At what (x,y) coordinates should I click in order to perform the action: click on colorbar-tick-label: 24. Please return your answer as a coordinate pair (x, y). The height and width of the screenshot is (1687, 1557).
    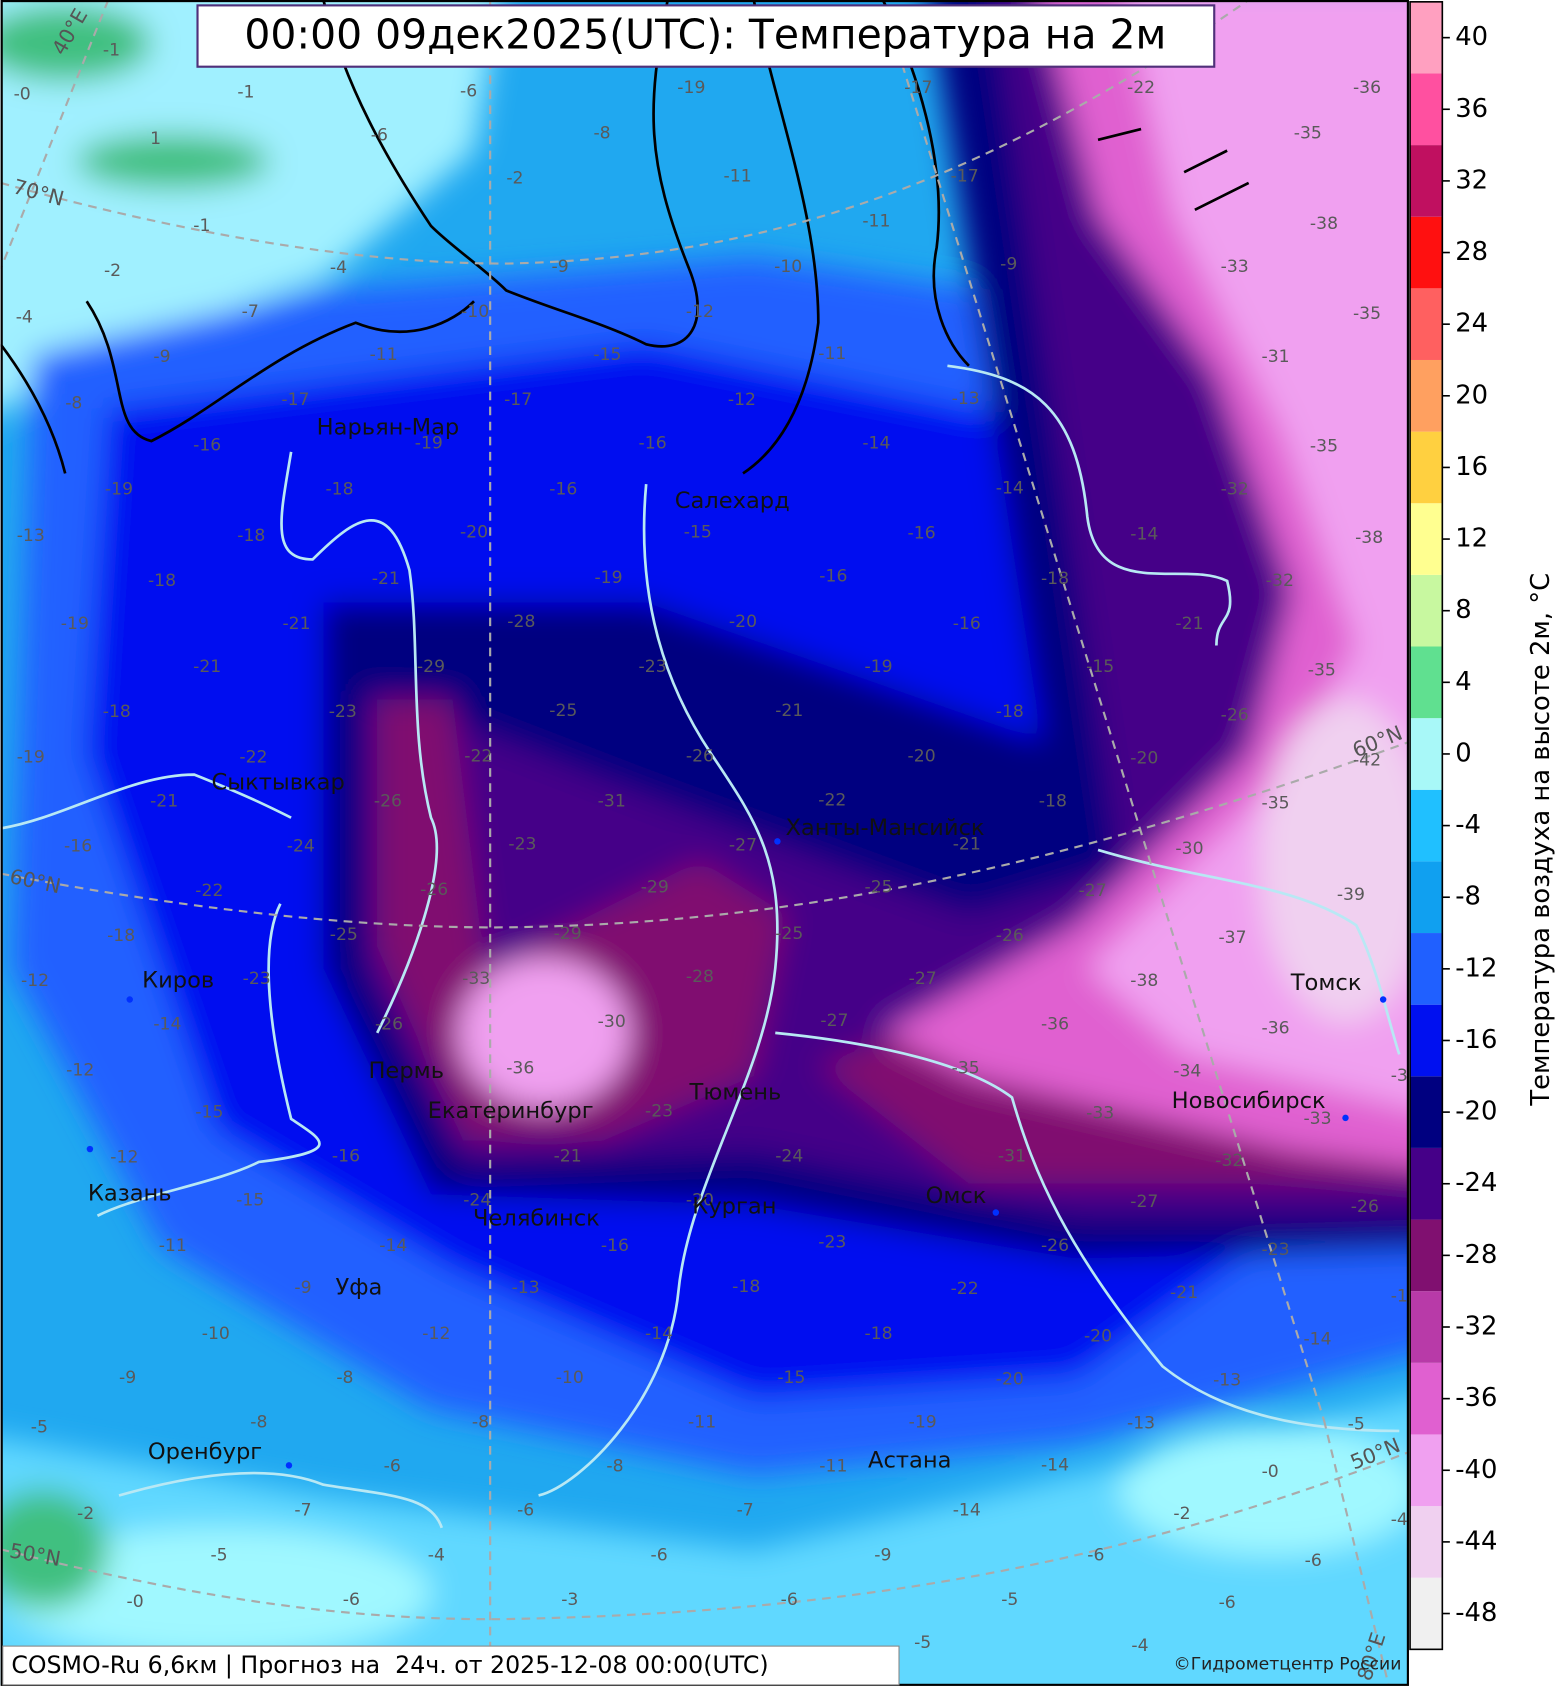
    Looking at the image, I should click on (1471, 324).